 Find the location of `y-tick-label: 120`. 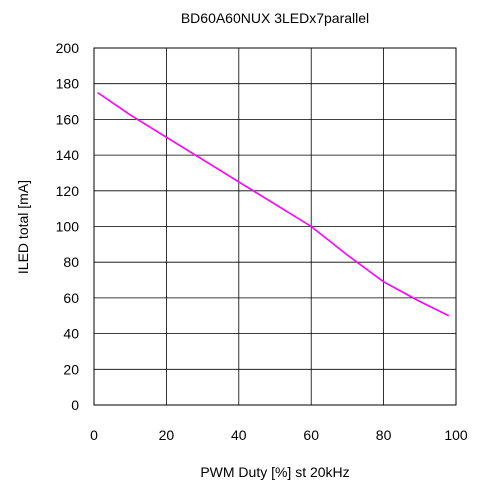

y-tick-label: 120 is located at coordinates (68, 191).